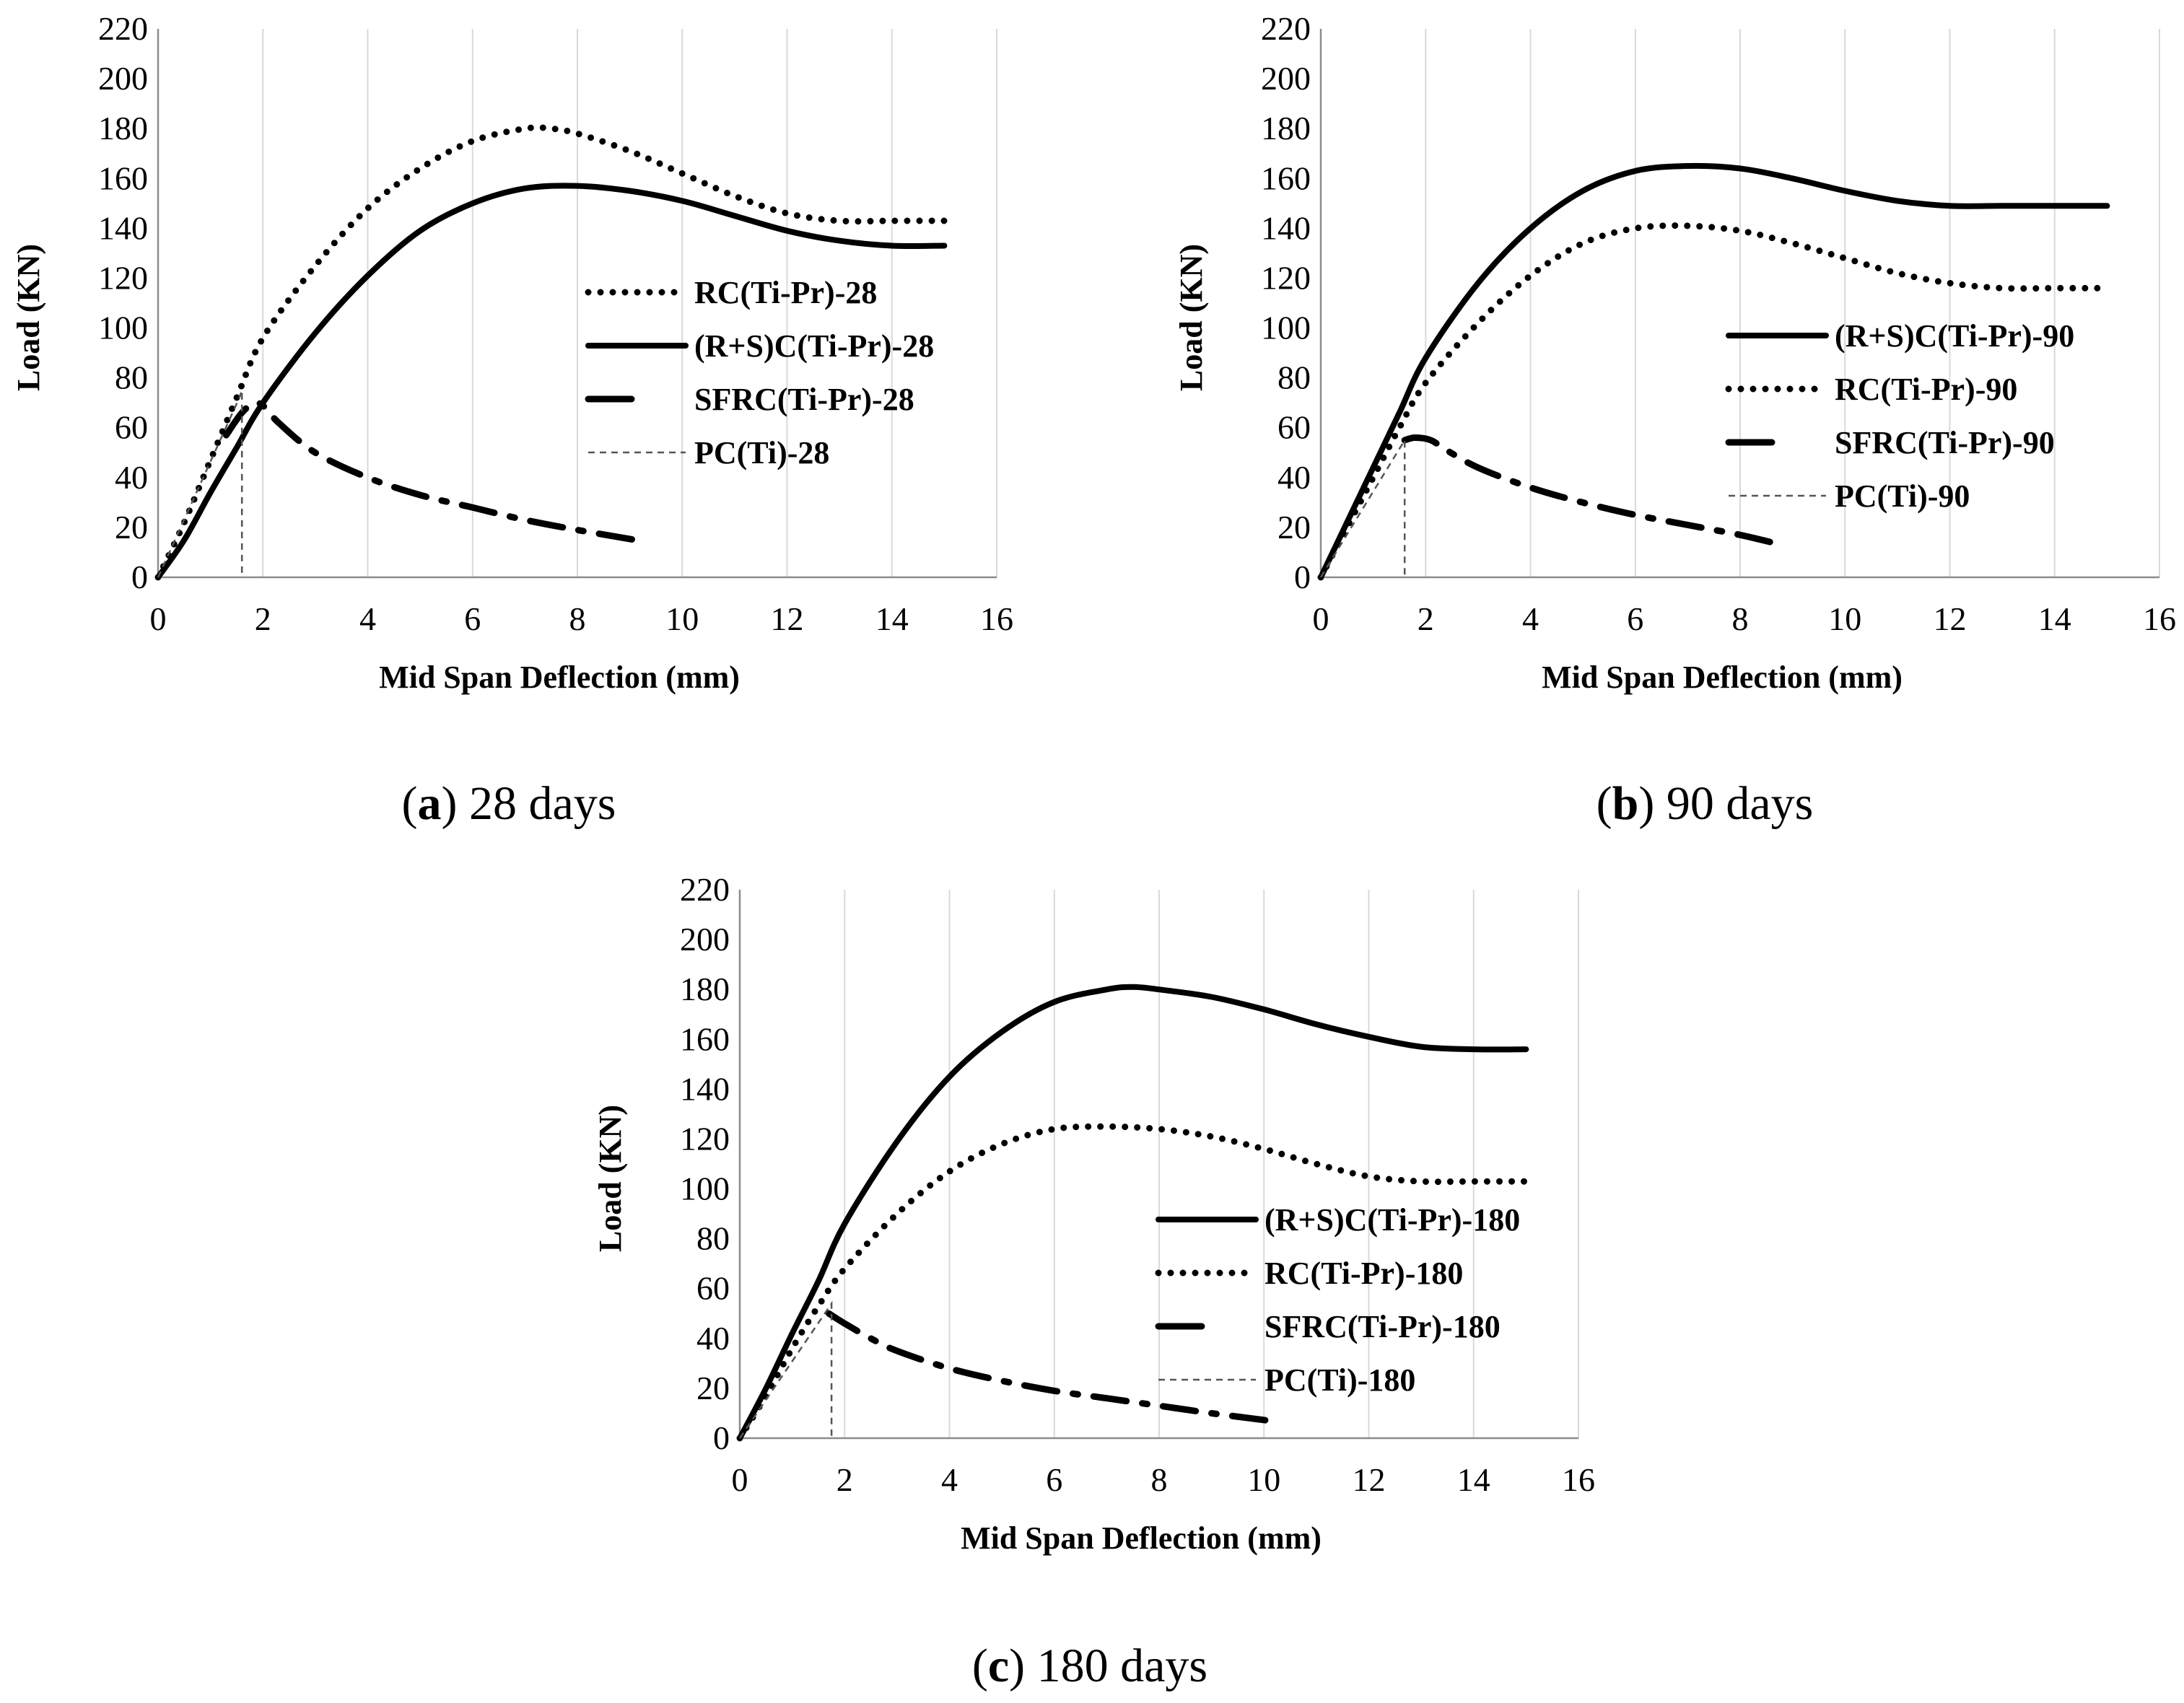  I want to click on series-line-PC(Ti)-180, so click(785, 1369).